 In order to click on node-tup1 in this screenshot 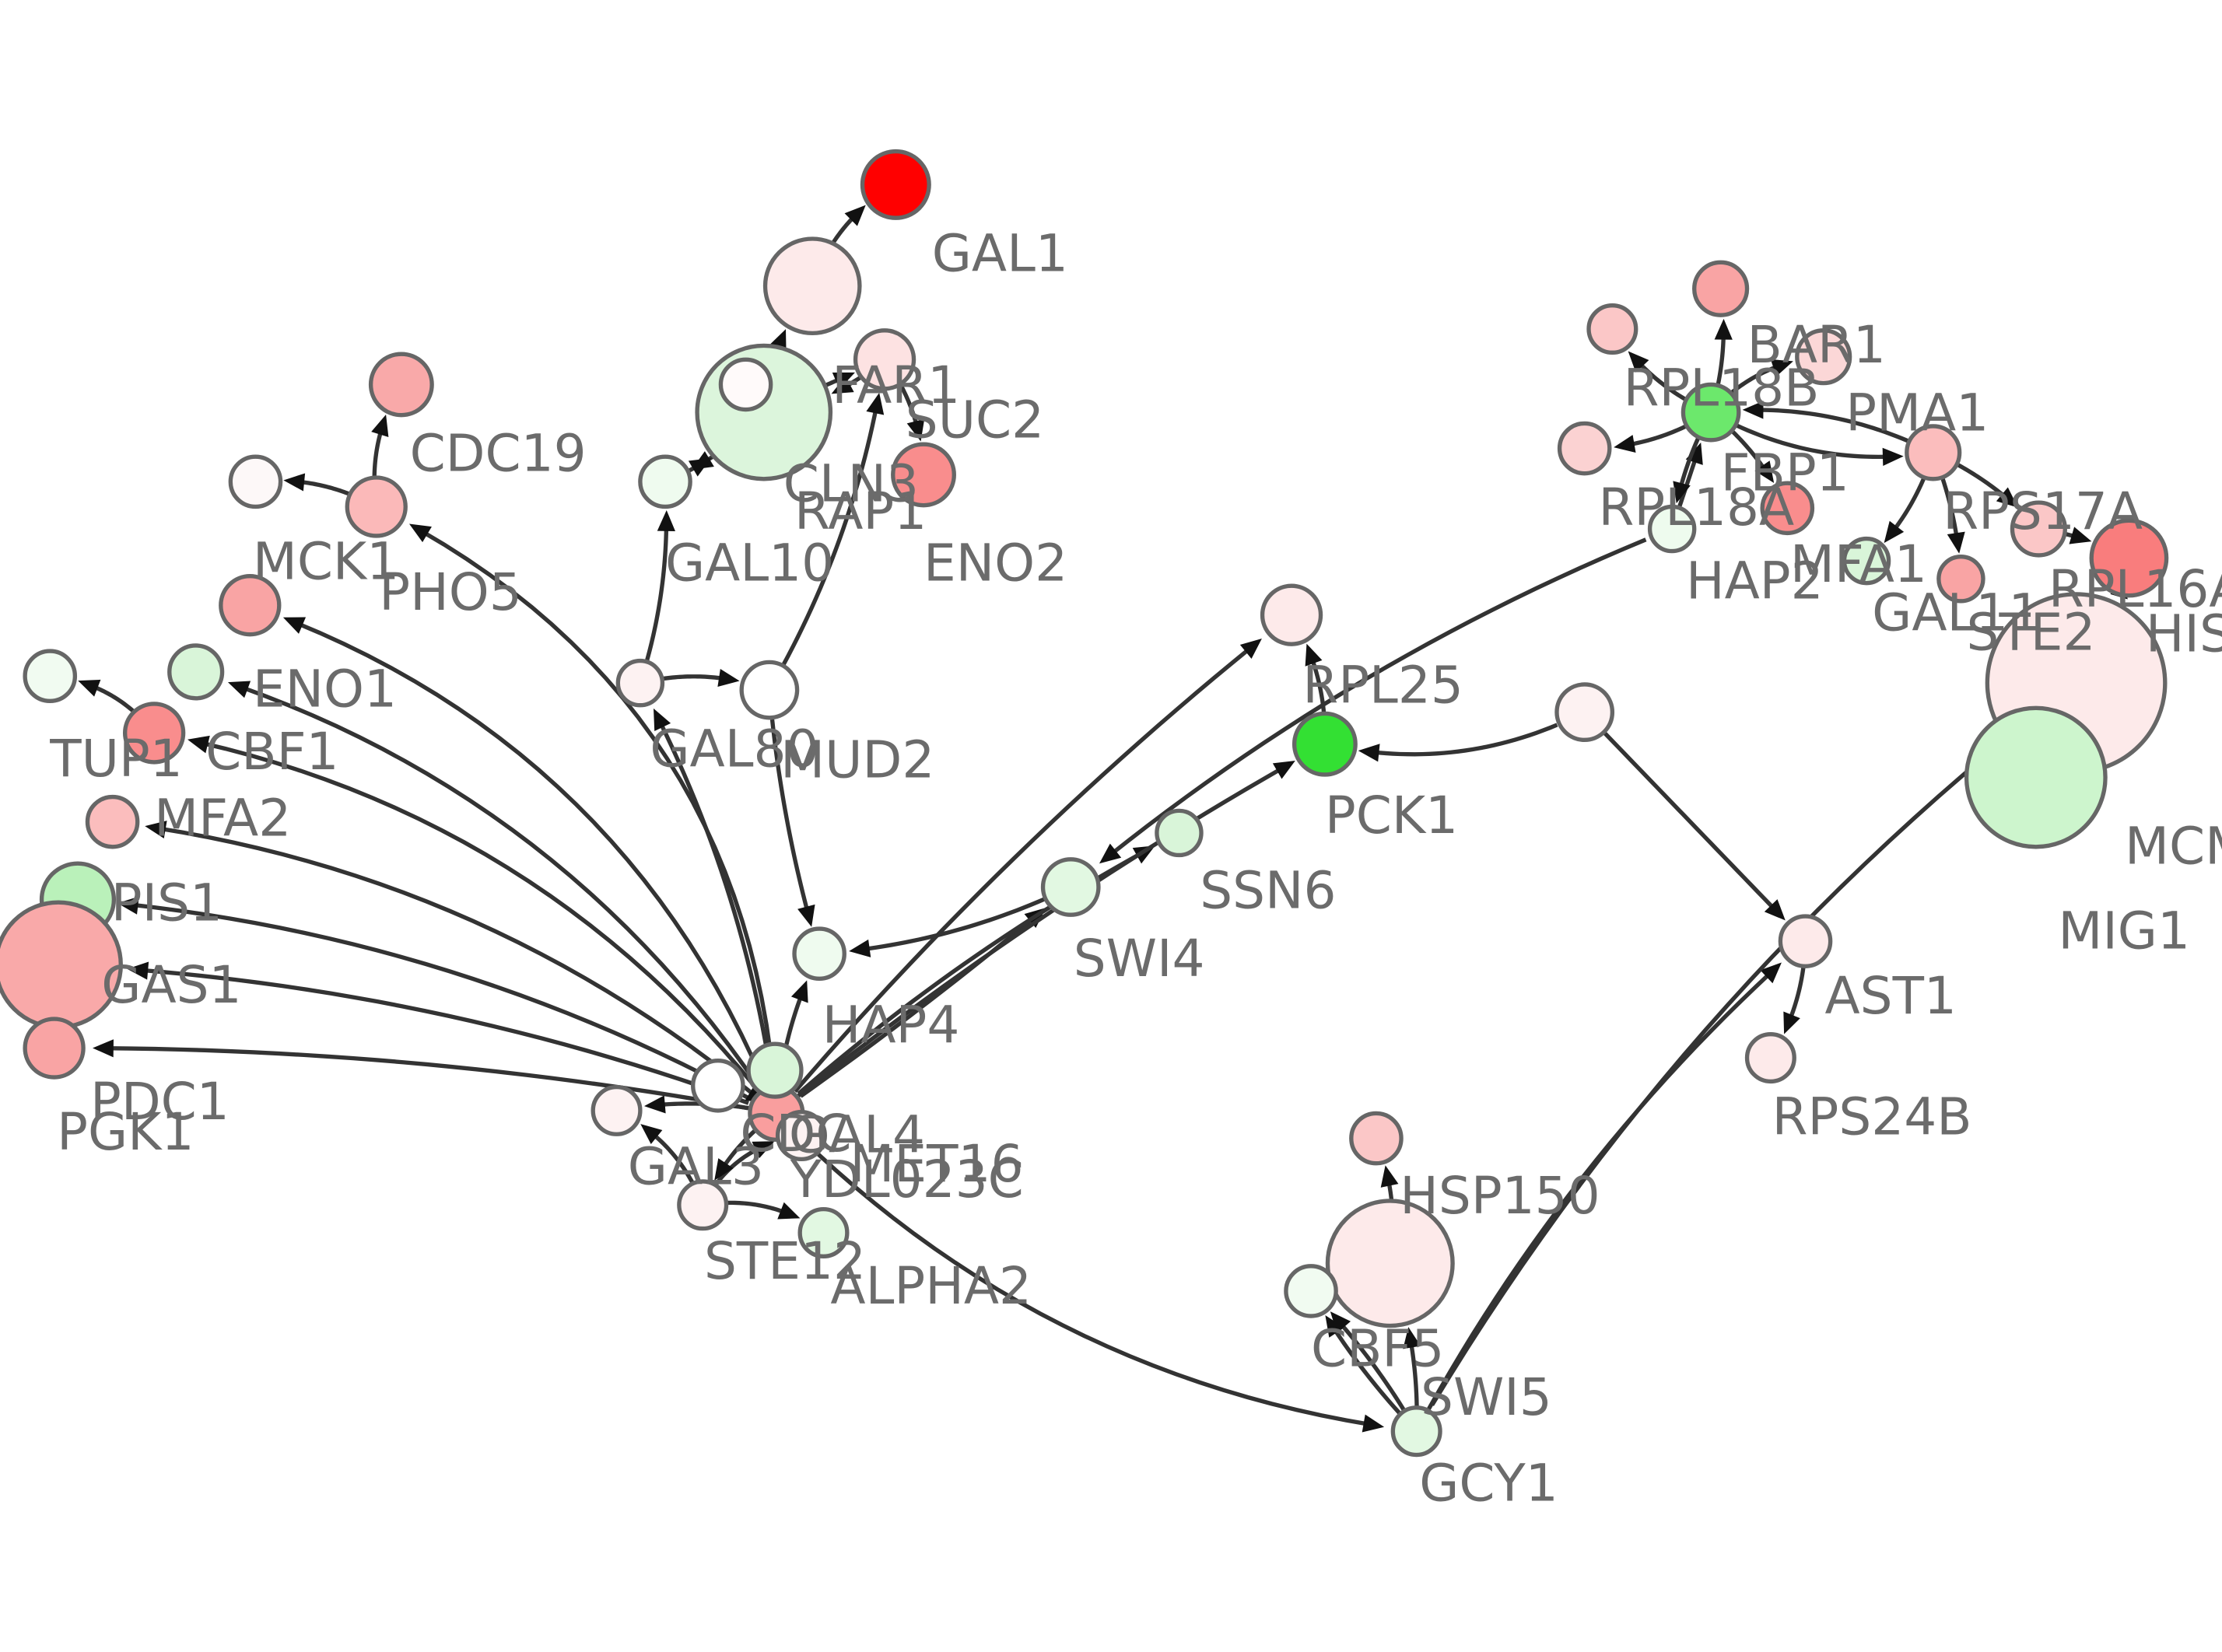, I will do `click(50, 676)`.